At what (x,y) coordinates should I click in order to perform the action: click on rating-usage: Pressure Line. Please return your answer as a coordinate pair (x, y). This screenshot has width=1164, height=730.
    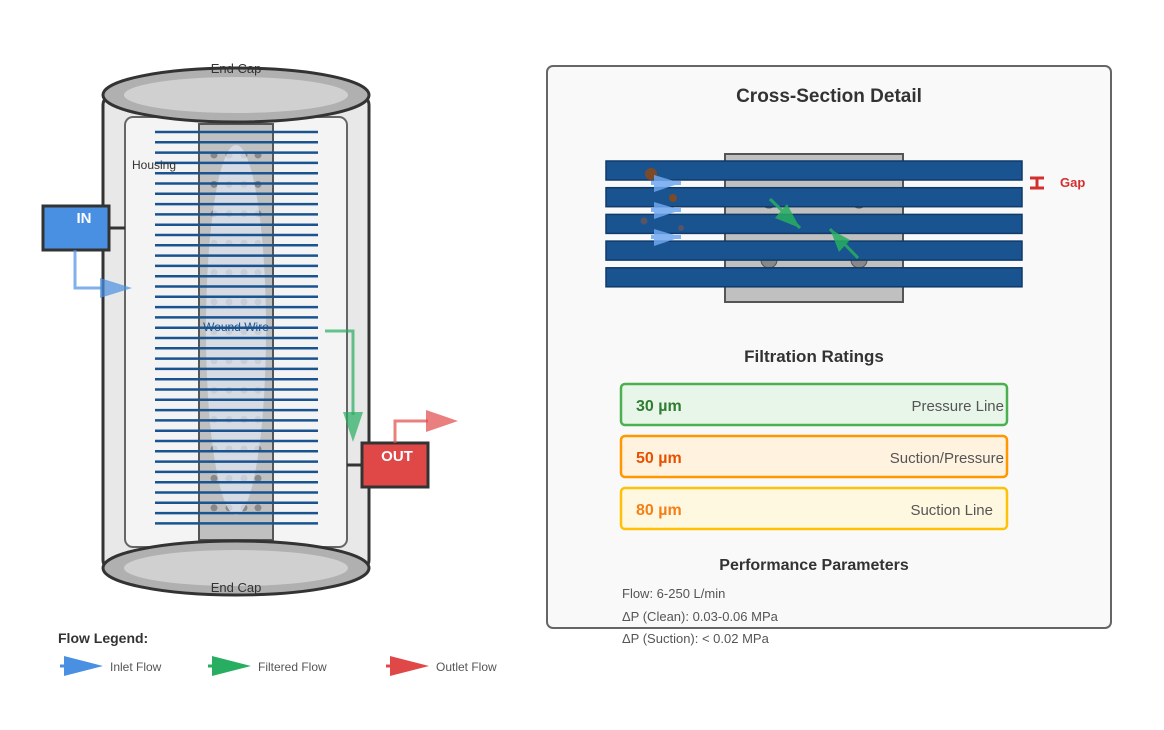
    Looking at the image, I should click on (957, 406).